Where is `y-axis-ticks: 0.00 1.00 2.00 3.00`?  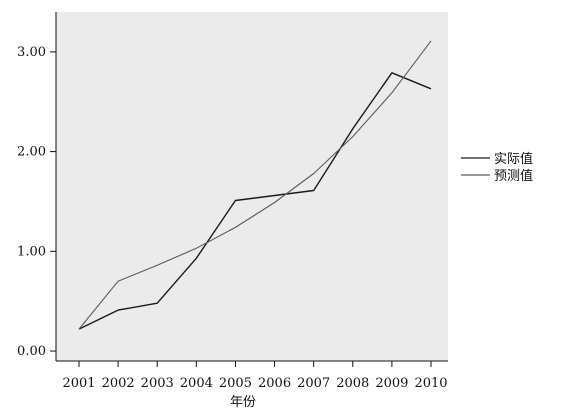
y-axis-ticks: 0.00 1.00 2.00 3.00 is located at coordinates (36, 202).